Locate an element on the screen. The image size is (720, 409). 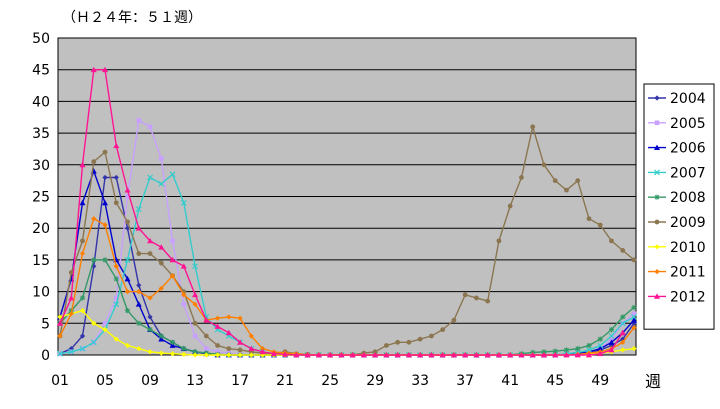
x-axis-ticks: 01 05 09 13 17 21 25 29 33 37 41 45 49 is located at coordinates (330, 381).